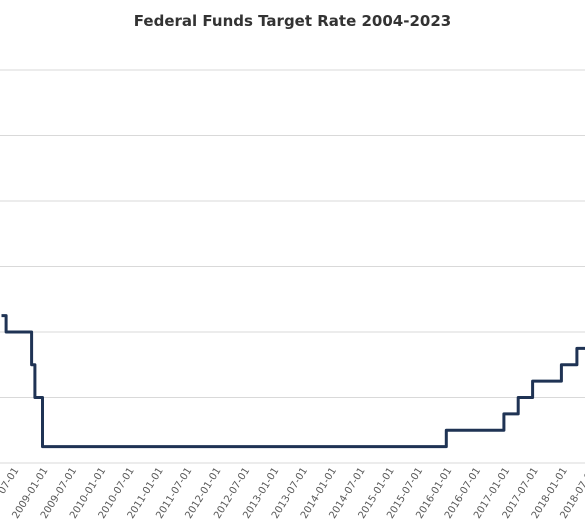 Image resolution: width=585 pixels, height=531 pixels. Describe the element at coordinates (292, 21) in the screenshot. I see `chart-title: Federal Funds Target Rate 2004-2023` at that location.